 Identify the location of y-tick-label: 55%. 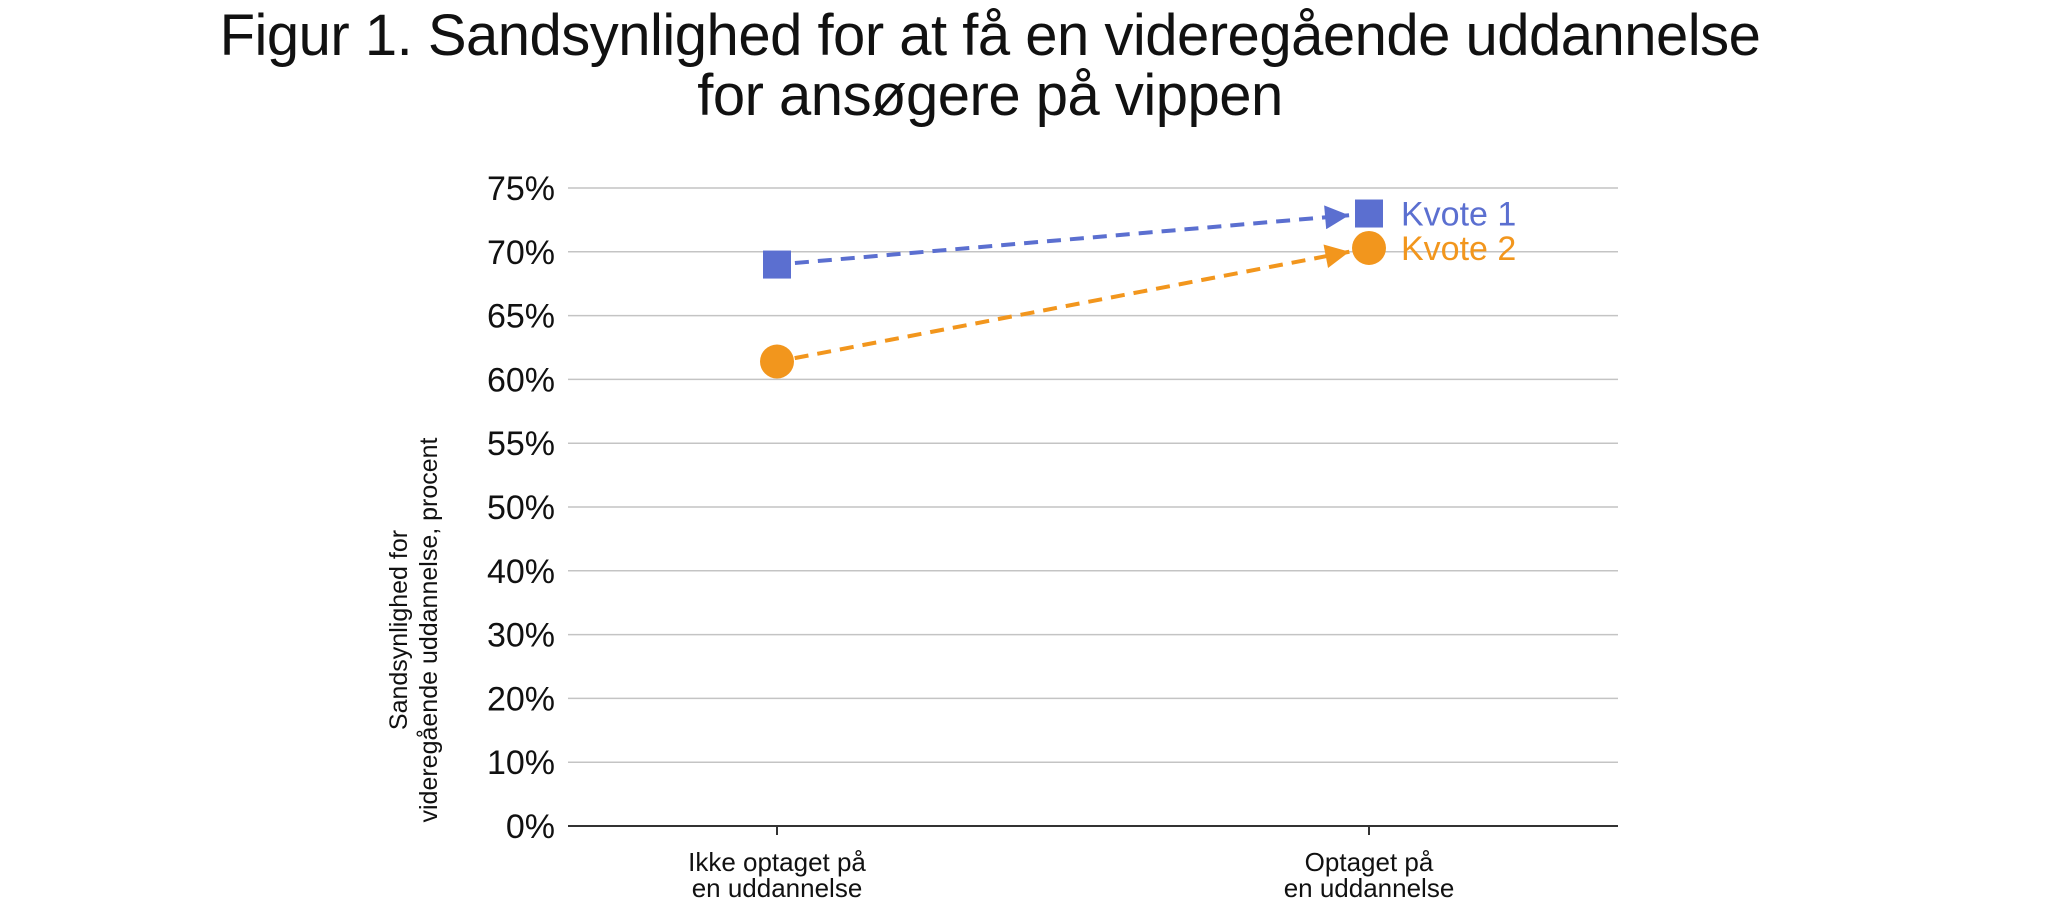
(521, 444).